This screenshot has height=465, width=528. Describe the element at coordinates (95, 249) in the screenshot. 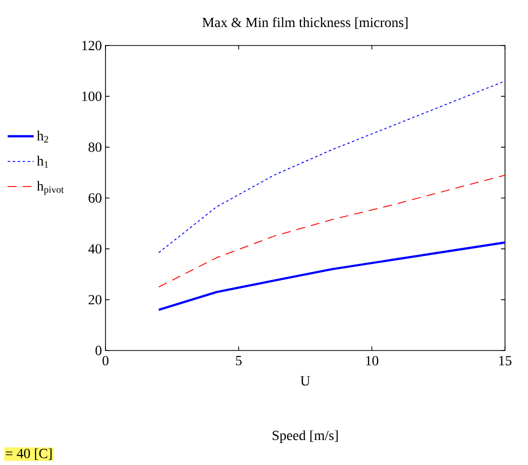

I see `y-tick-label: 40` at that location.